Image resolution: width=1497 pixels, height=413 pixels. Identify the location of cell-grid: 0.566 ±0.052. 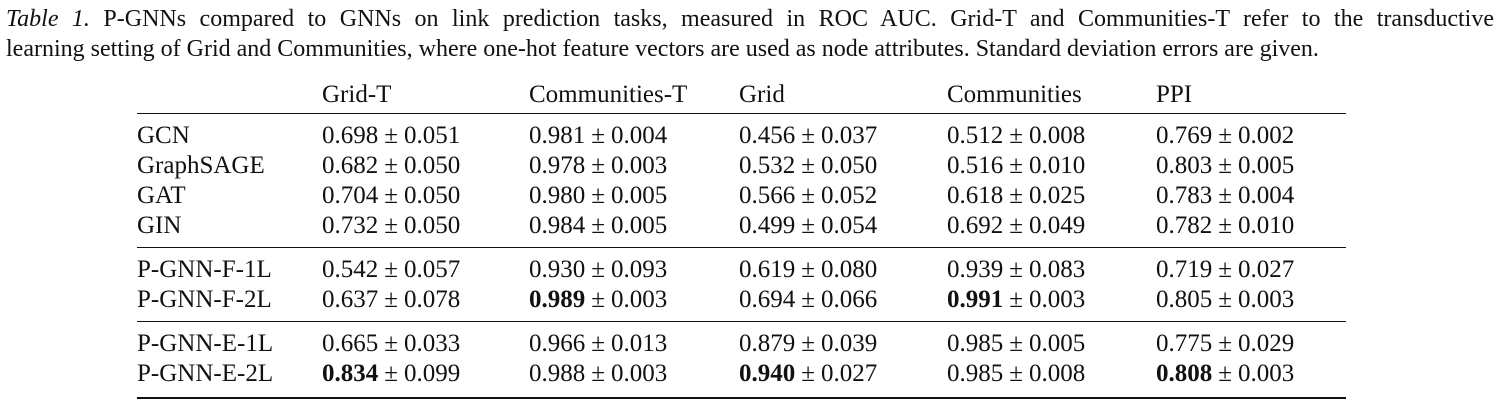
(843, 196).